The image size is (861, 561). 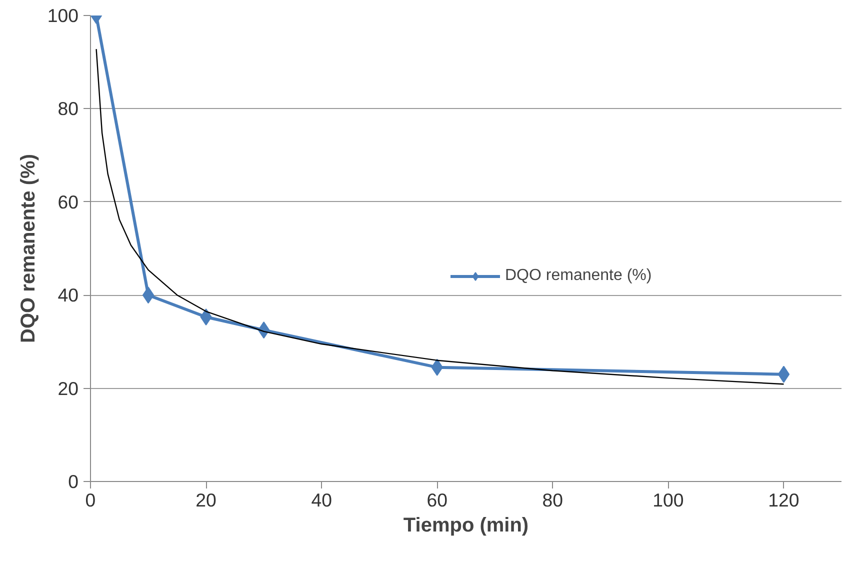 What do you see at coordinates (90, 500) in the screenshot?
I see `x-tick-label: 0` at bounding box center [90, 500].